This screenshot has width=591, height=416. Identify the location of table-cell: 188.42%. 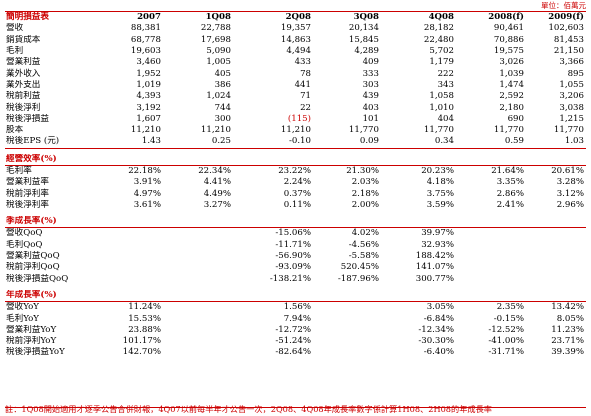
(434, 256).